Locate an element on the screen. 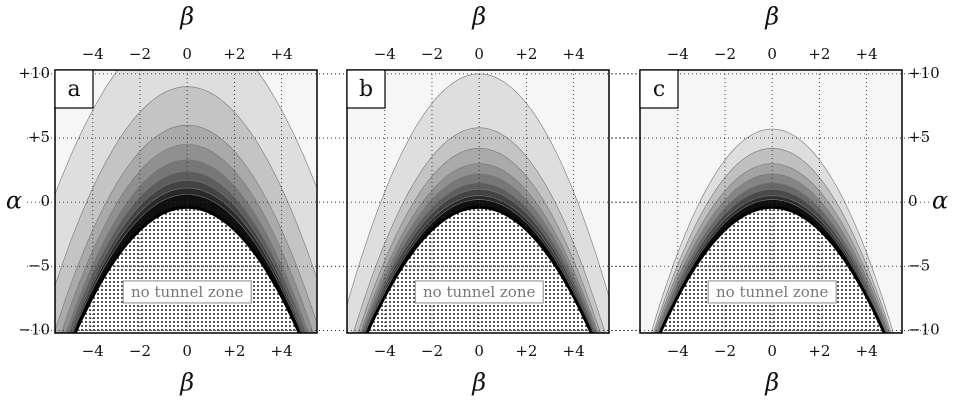  panel-label: a is located at coordinates (73, 89).